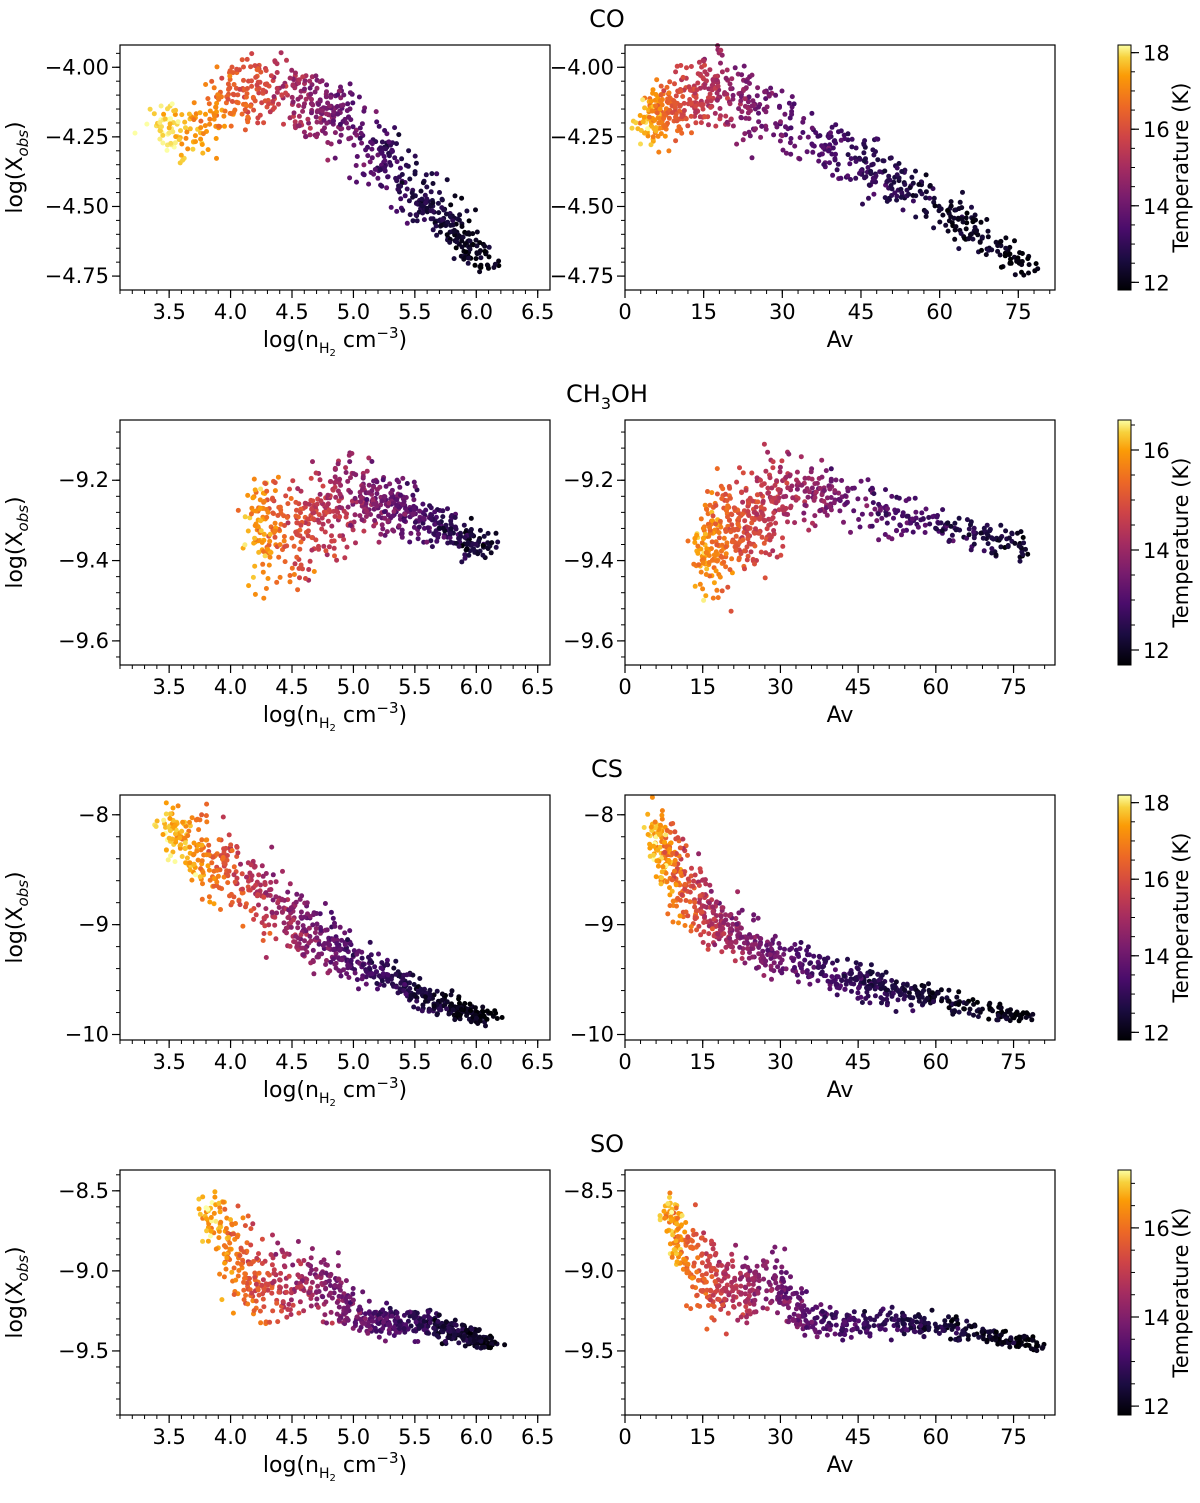 The height and width of the screenshot is (1503, 1200). What do you see at coordinates (77, 137) in the screenshot?
I see `y-tick-label: −4.25` at bounding box center [77, 137].